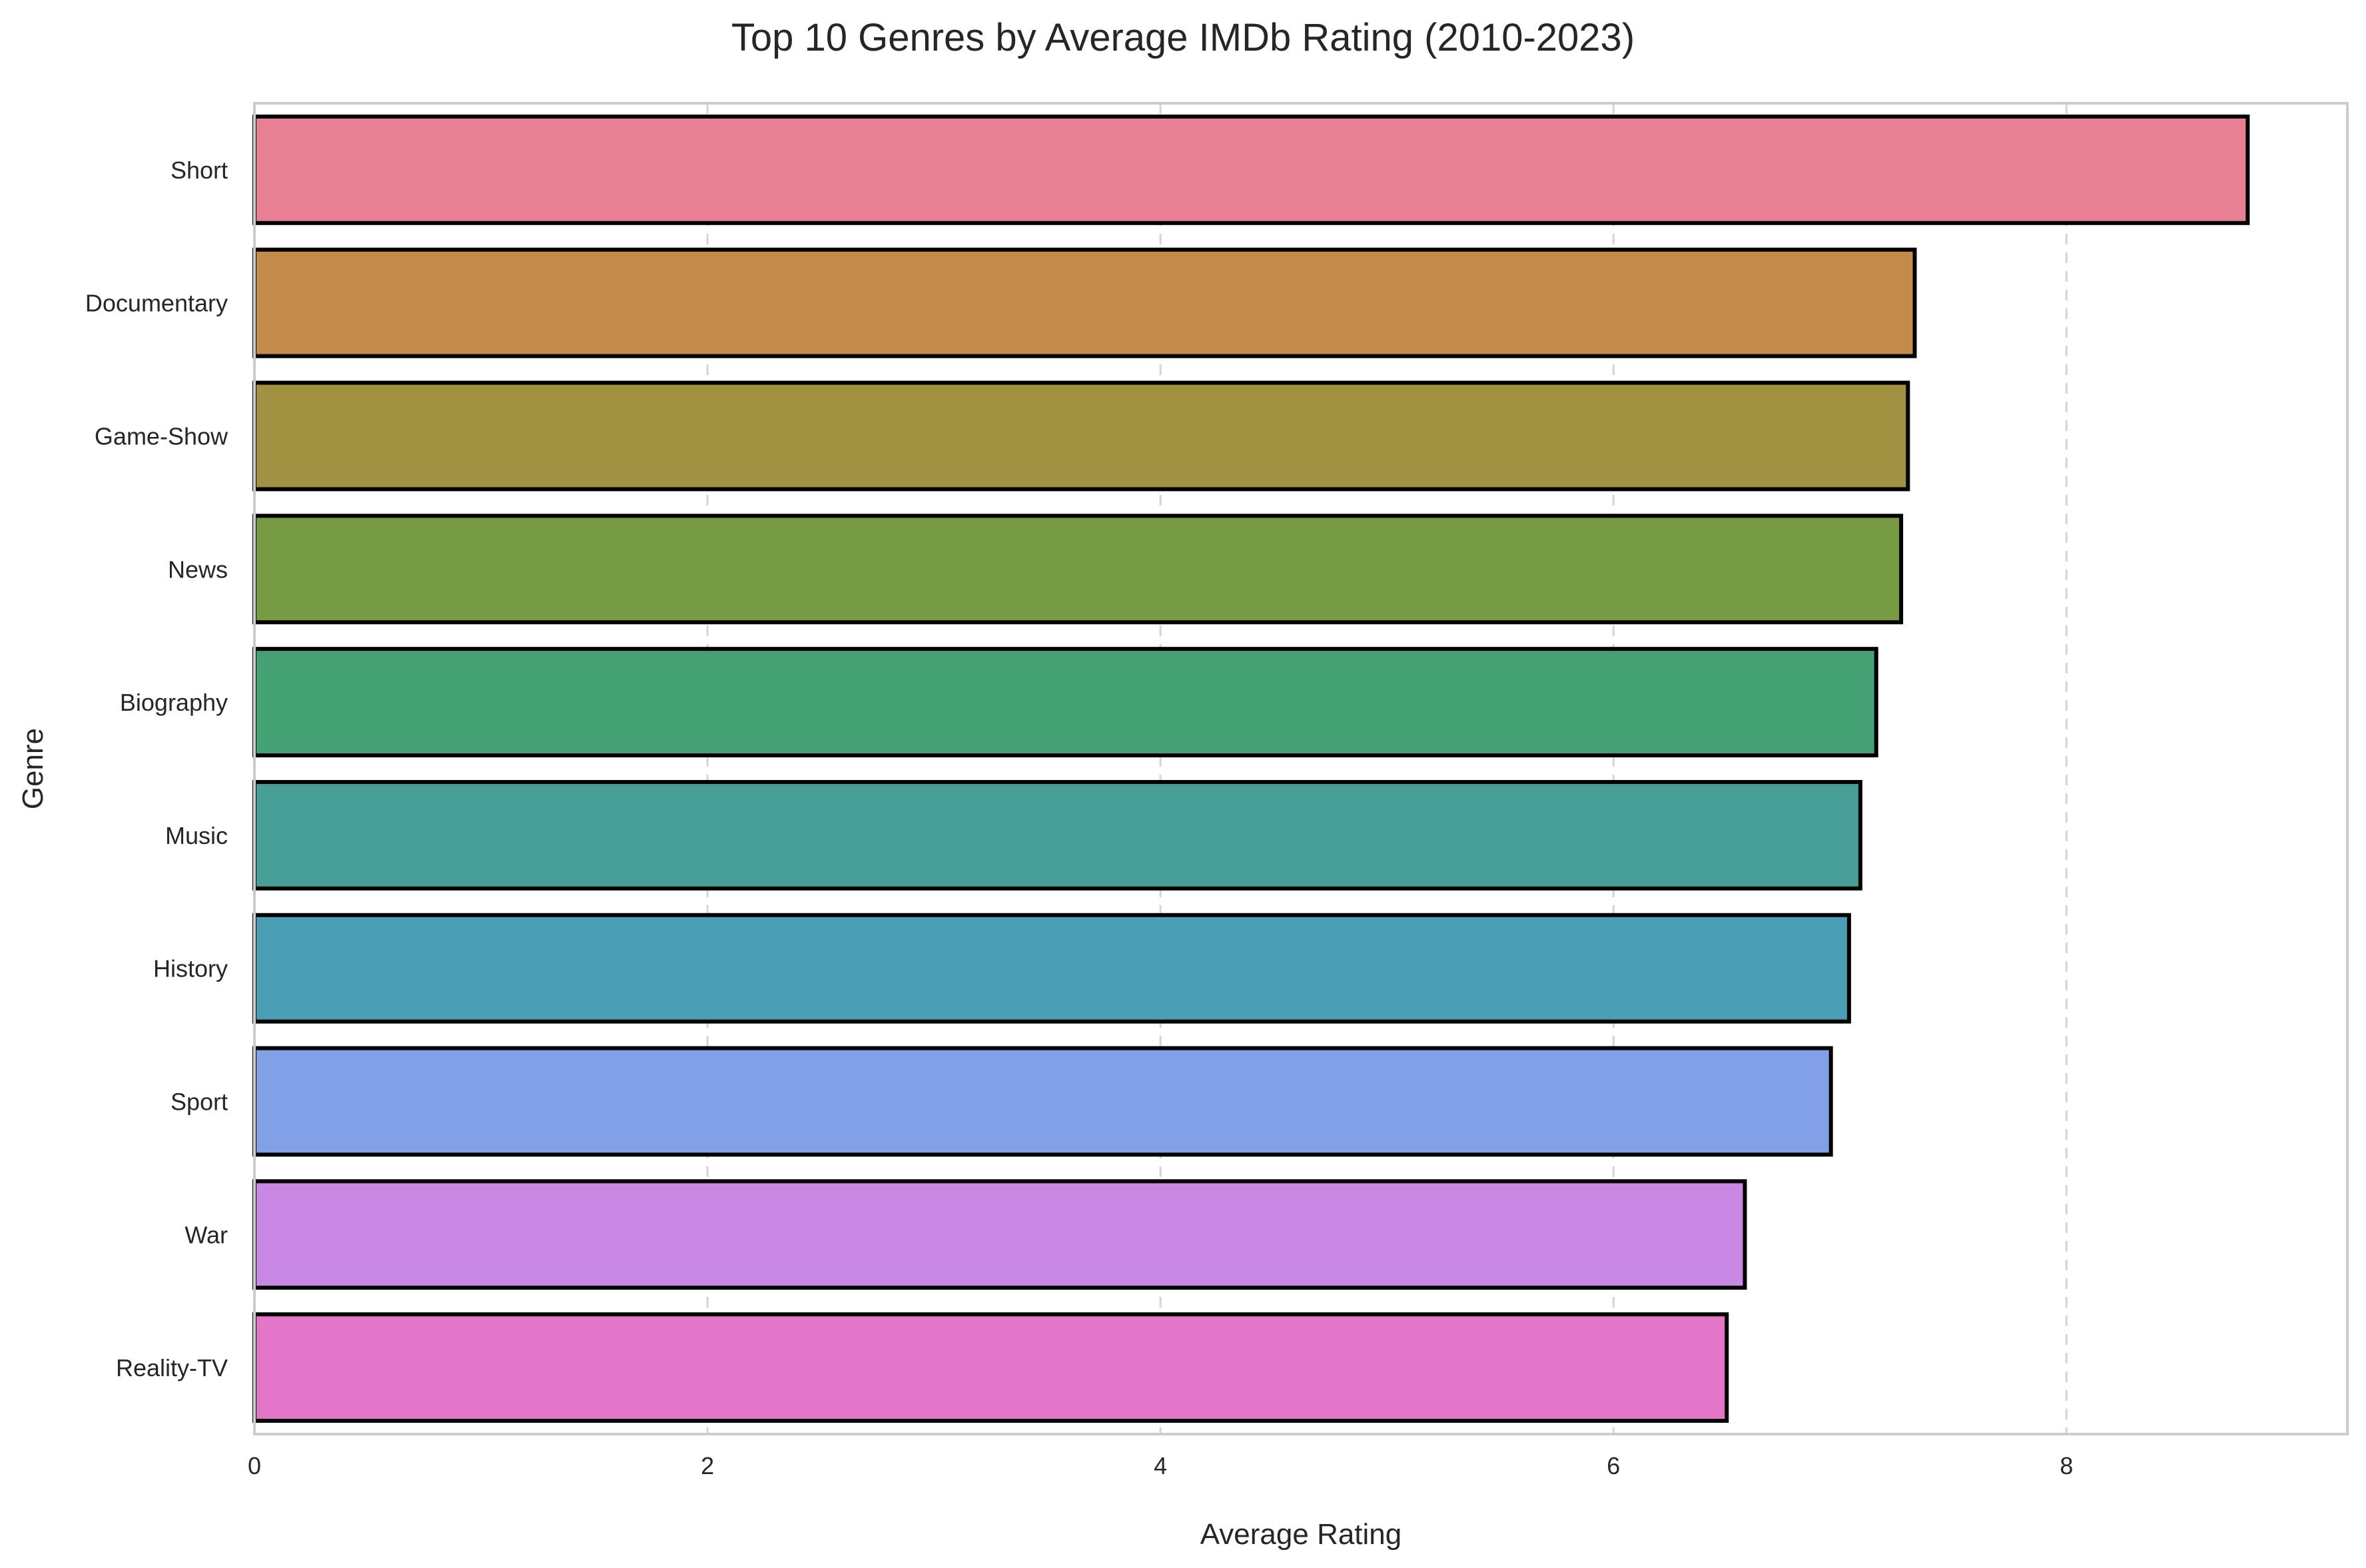 The width and height of the screenshot is (2366, 1568). I want to click on bar-reality-tv, so click(990, 1367).